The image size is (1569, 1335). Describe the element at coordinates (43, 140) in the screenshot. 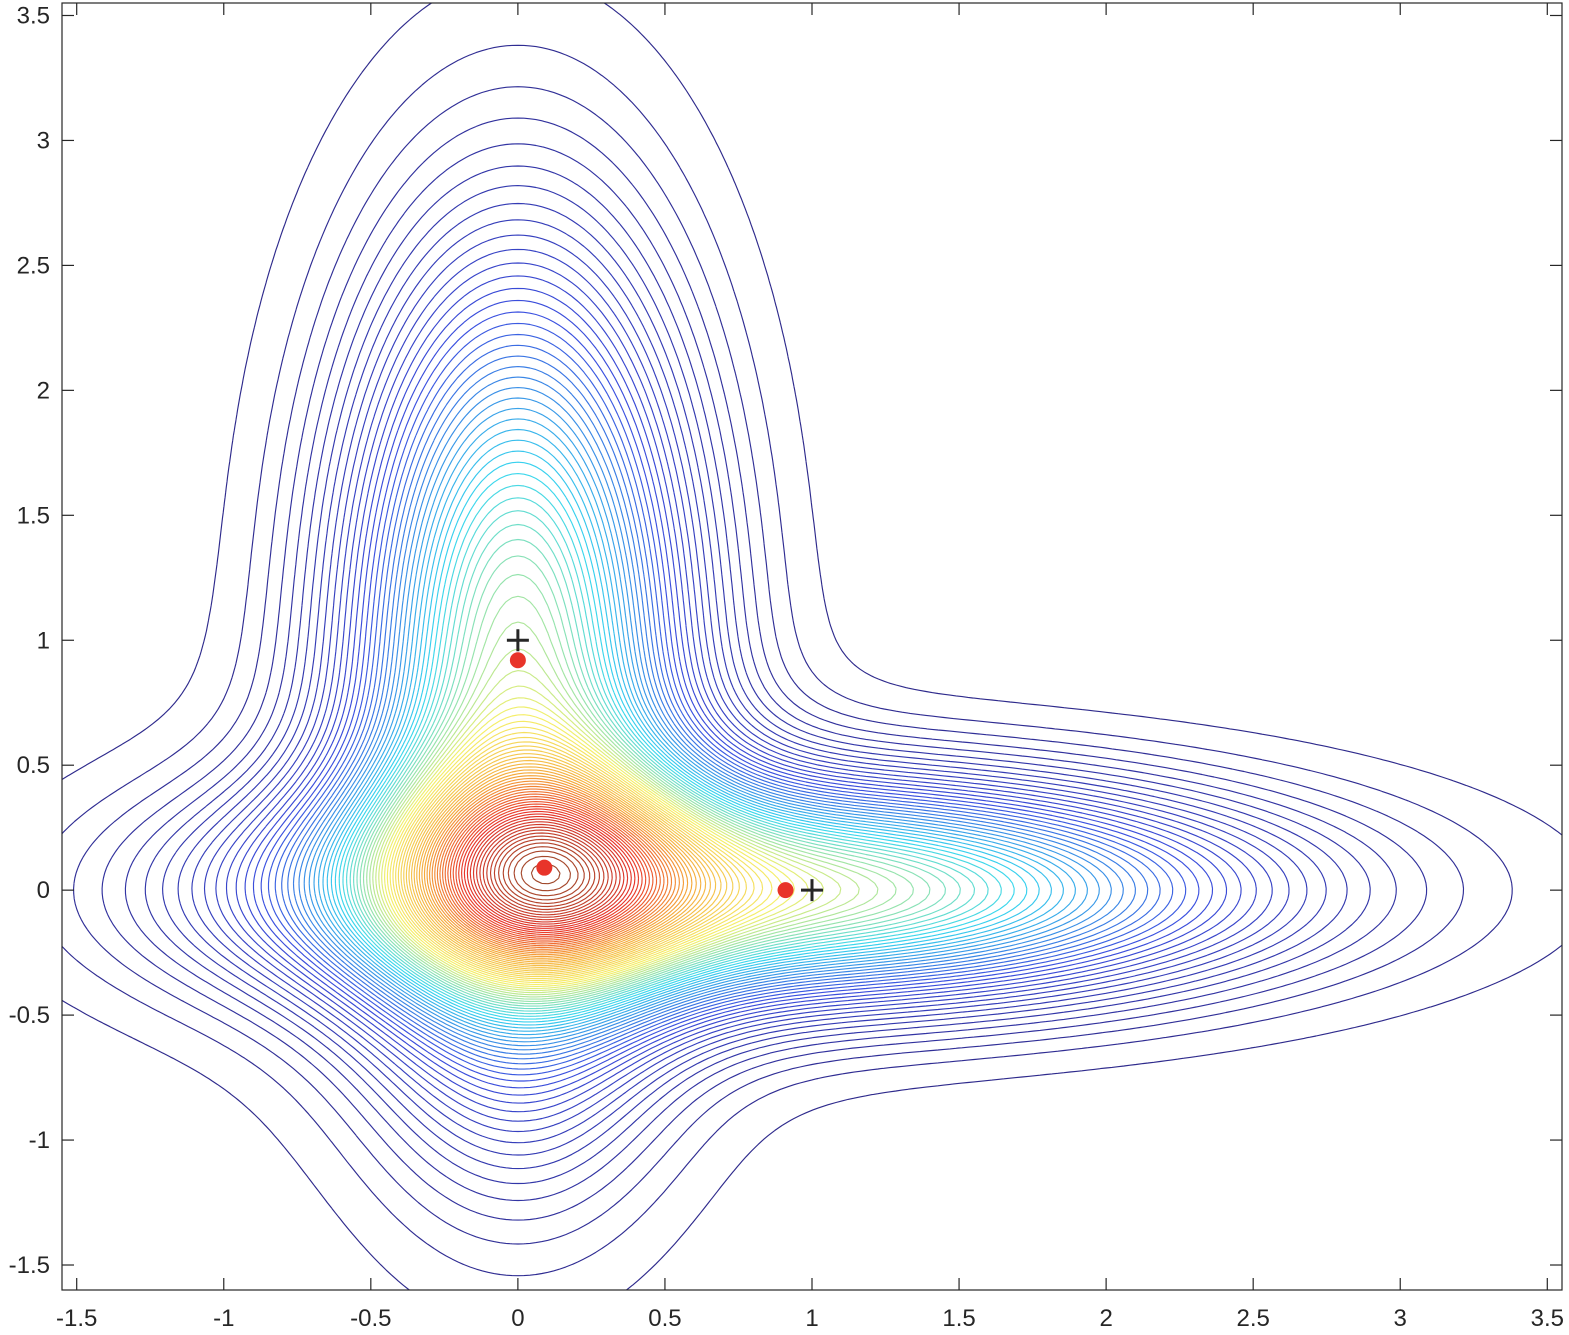

I see `y-tick-label: 3` at that location.